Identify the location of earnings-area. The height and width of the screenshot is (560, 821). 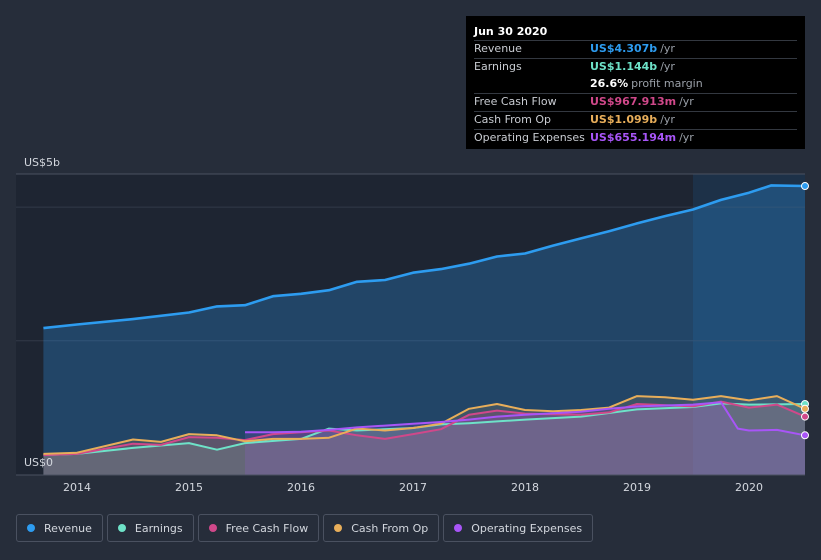
(424, 439).